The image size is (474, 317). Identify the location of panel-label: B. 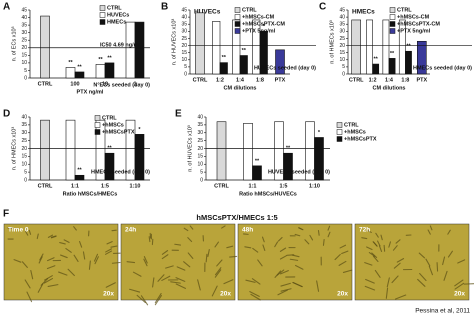
(164, 7).